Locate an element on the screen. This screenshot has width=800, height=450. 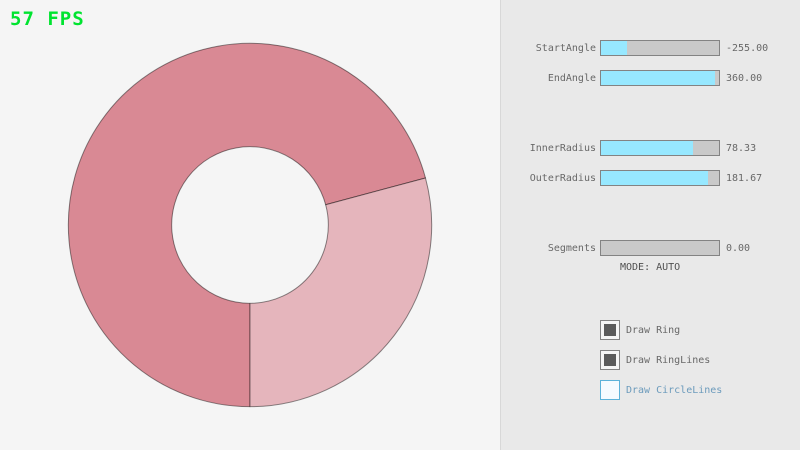
inner-radius-label: InnerRadius is located at coordinates (562, 148).